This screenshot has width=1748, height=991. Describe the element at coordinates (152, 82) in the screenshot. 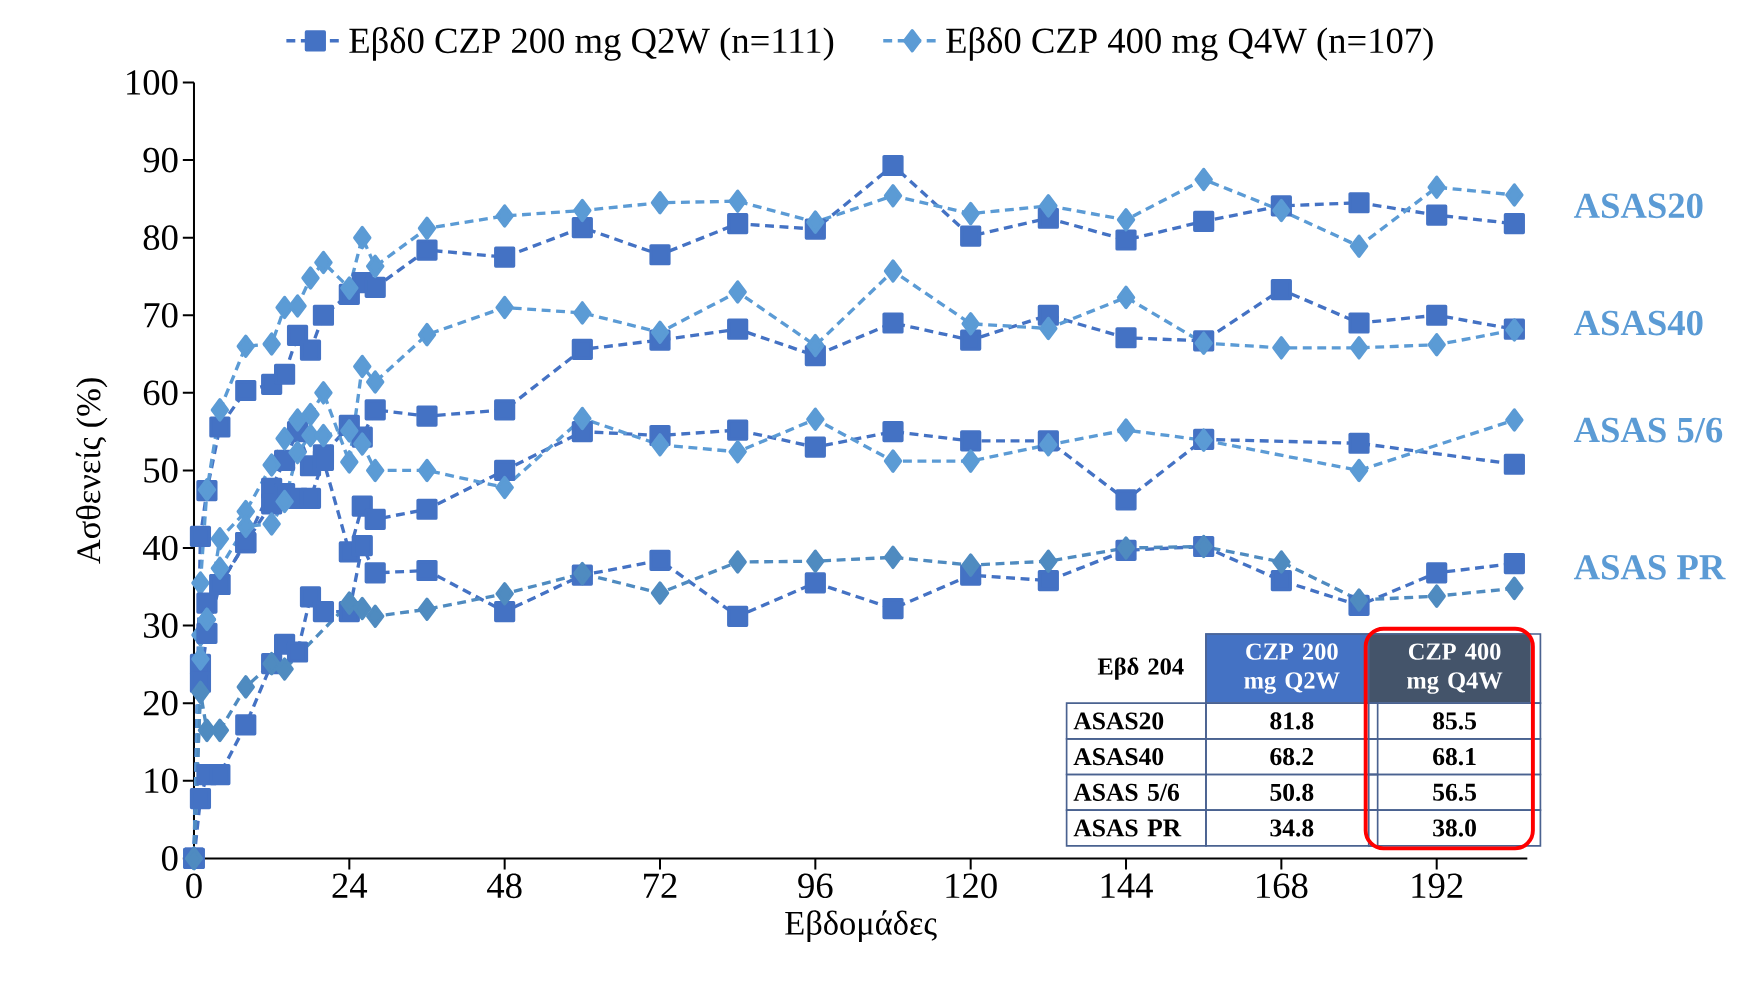

I see `y-tick-label: 100` at that location.